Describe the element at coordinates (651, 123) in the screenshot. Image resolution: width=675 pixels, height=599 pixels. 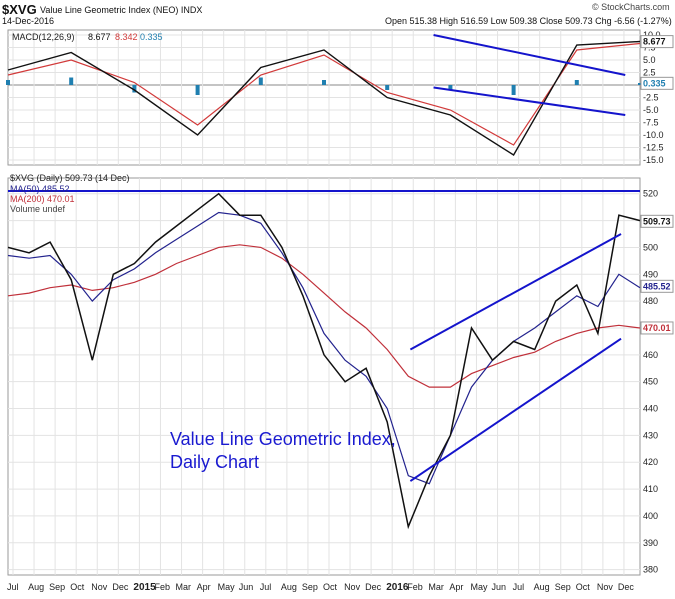
I see `macd-tick-label: -7.5` at that location.